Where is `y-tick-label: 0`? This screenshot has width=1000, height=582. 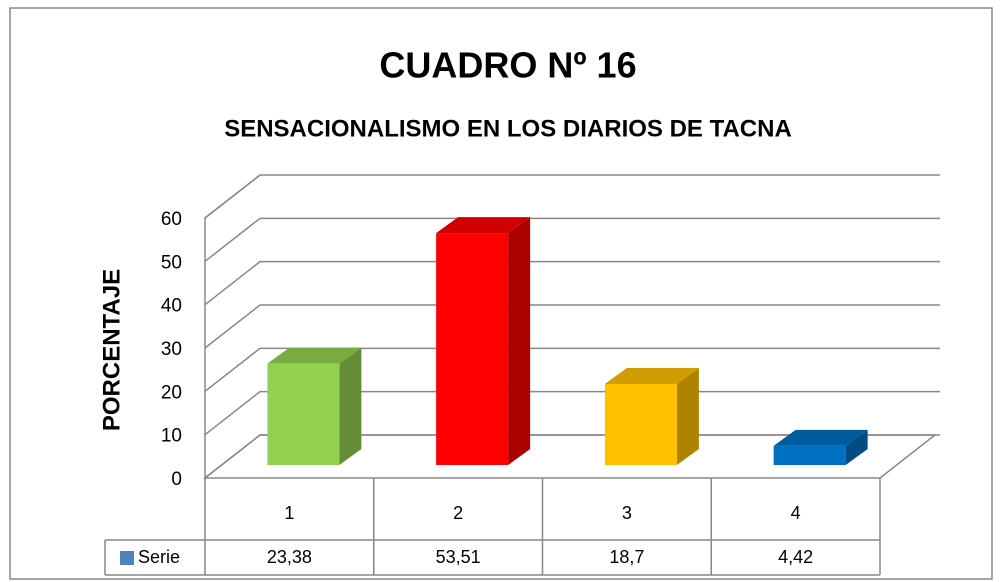 y-tick-label: 0 is located at coordinates (176, 479).